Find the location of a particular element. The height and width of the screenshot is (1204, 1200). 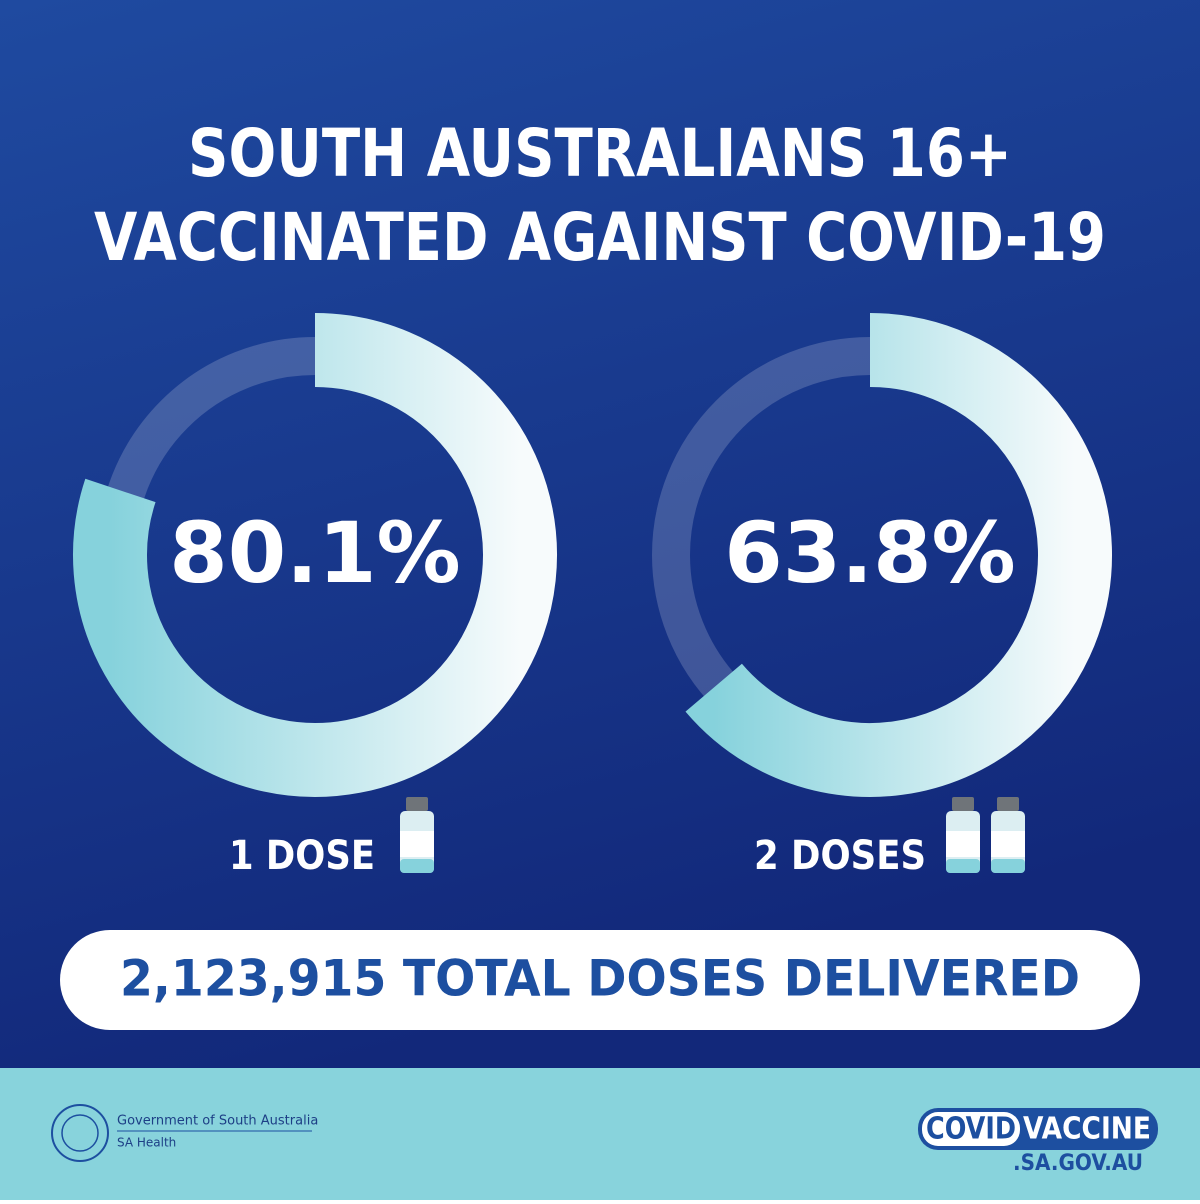

total-doses: 2,123,915 TOTAL DOSES DELIVERED is located at coordinates (600, 979).